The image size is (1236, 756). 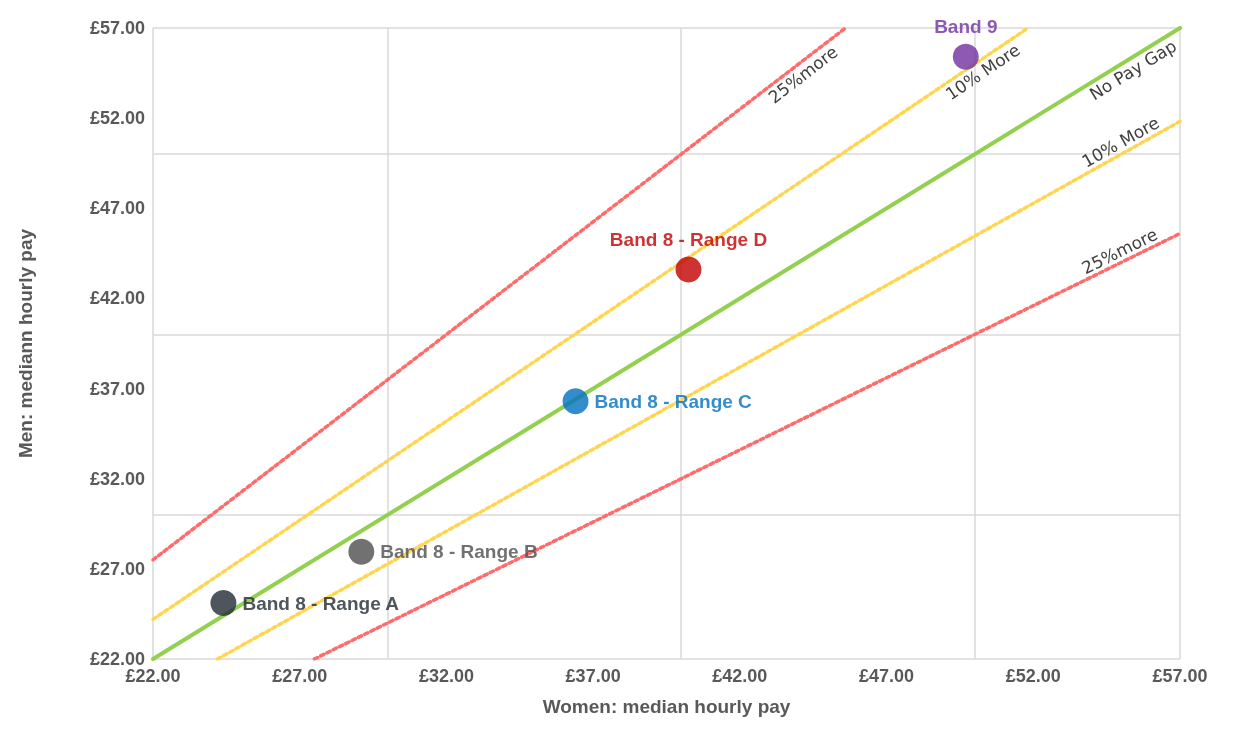 What do you see at coordinates (117, 478) in the screenshot?
I see `y-tick-label: £32.00` at bounding box center [117, 478].